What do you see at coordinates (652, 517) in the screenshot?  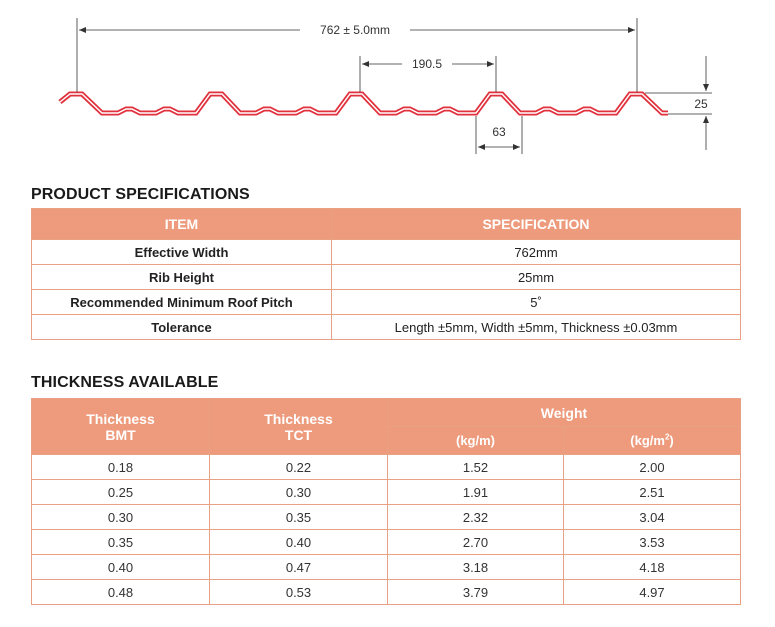 I see `kgm2-cell: 3.04` at bounding box center [652, 517].